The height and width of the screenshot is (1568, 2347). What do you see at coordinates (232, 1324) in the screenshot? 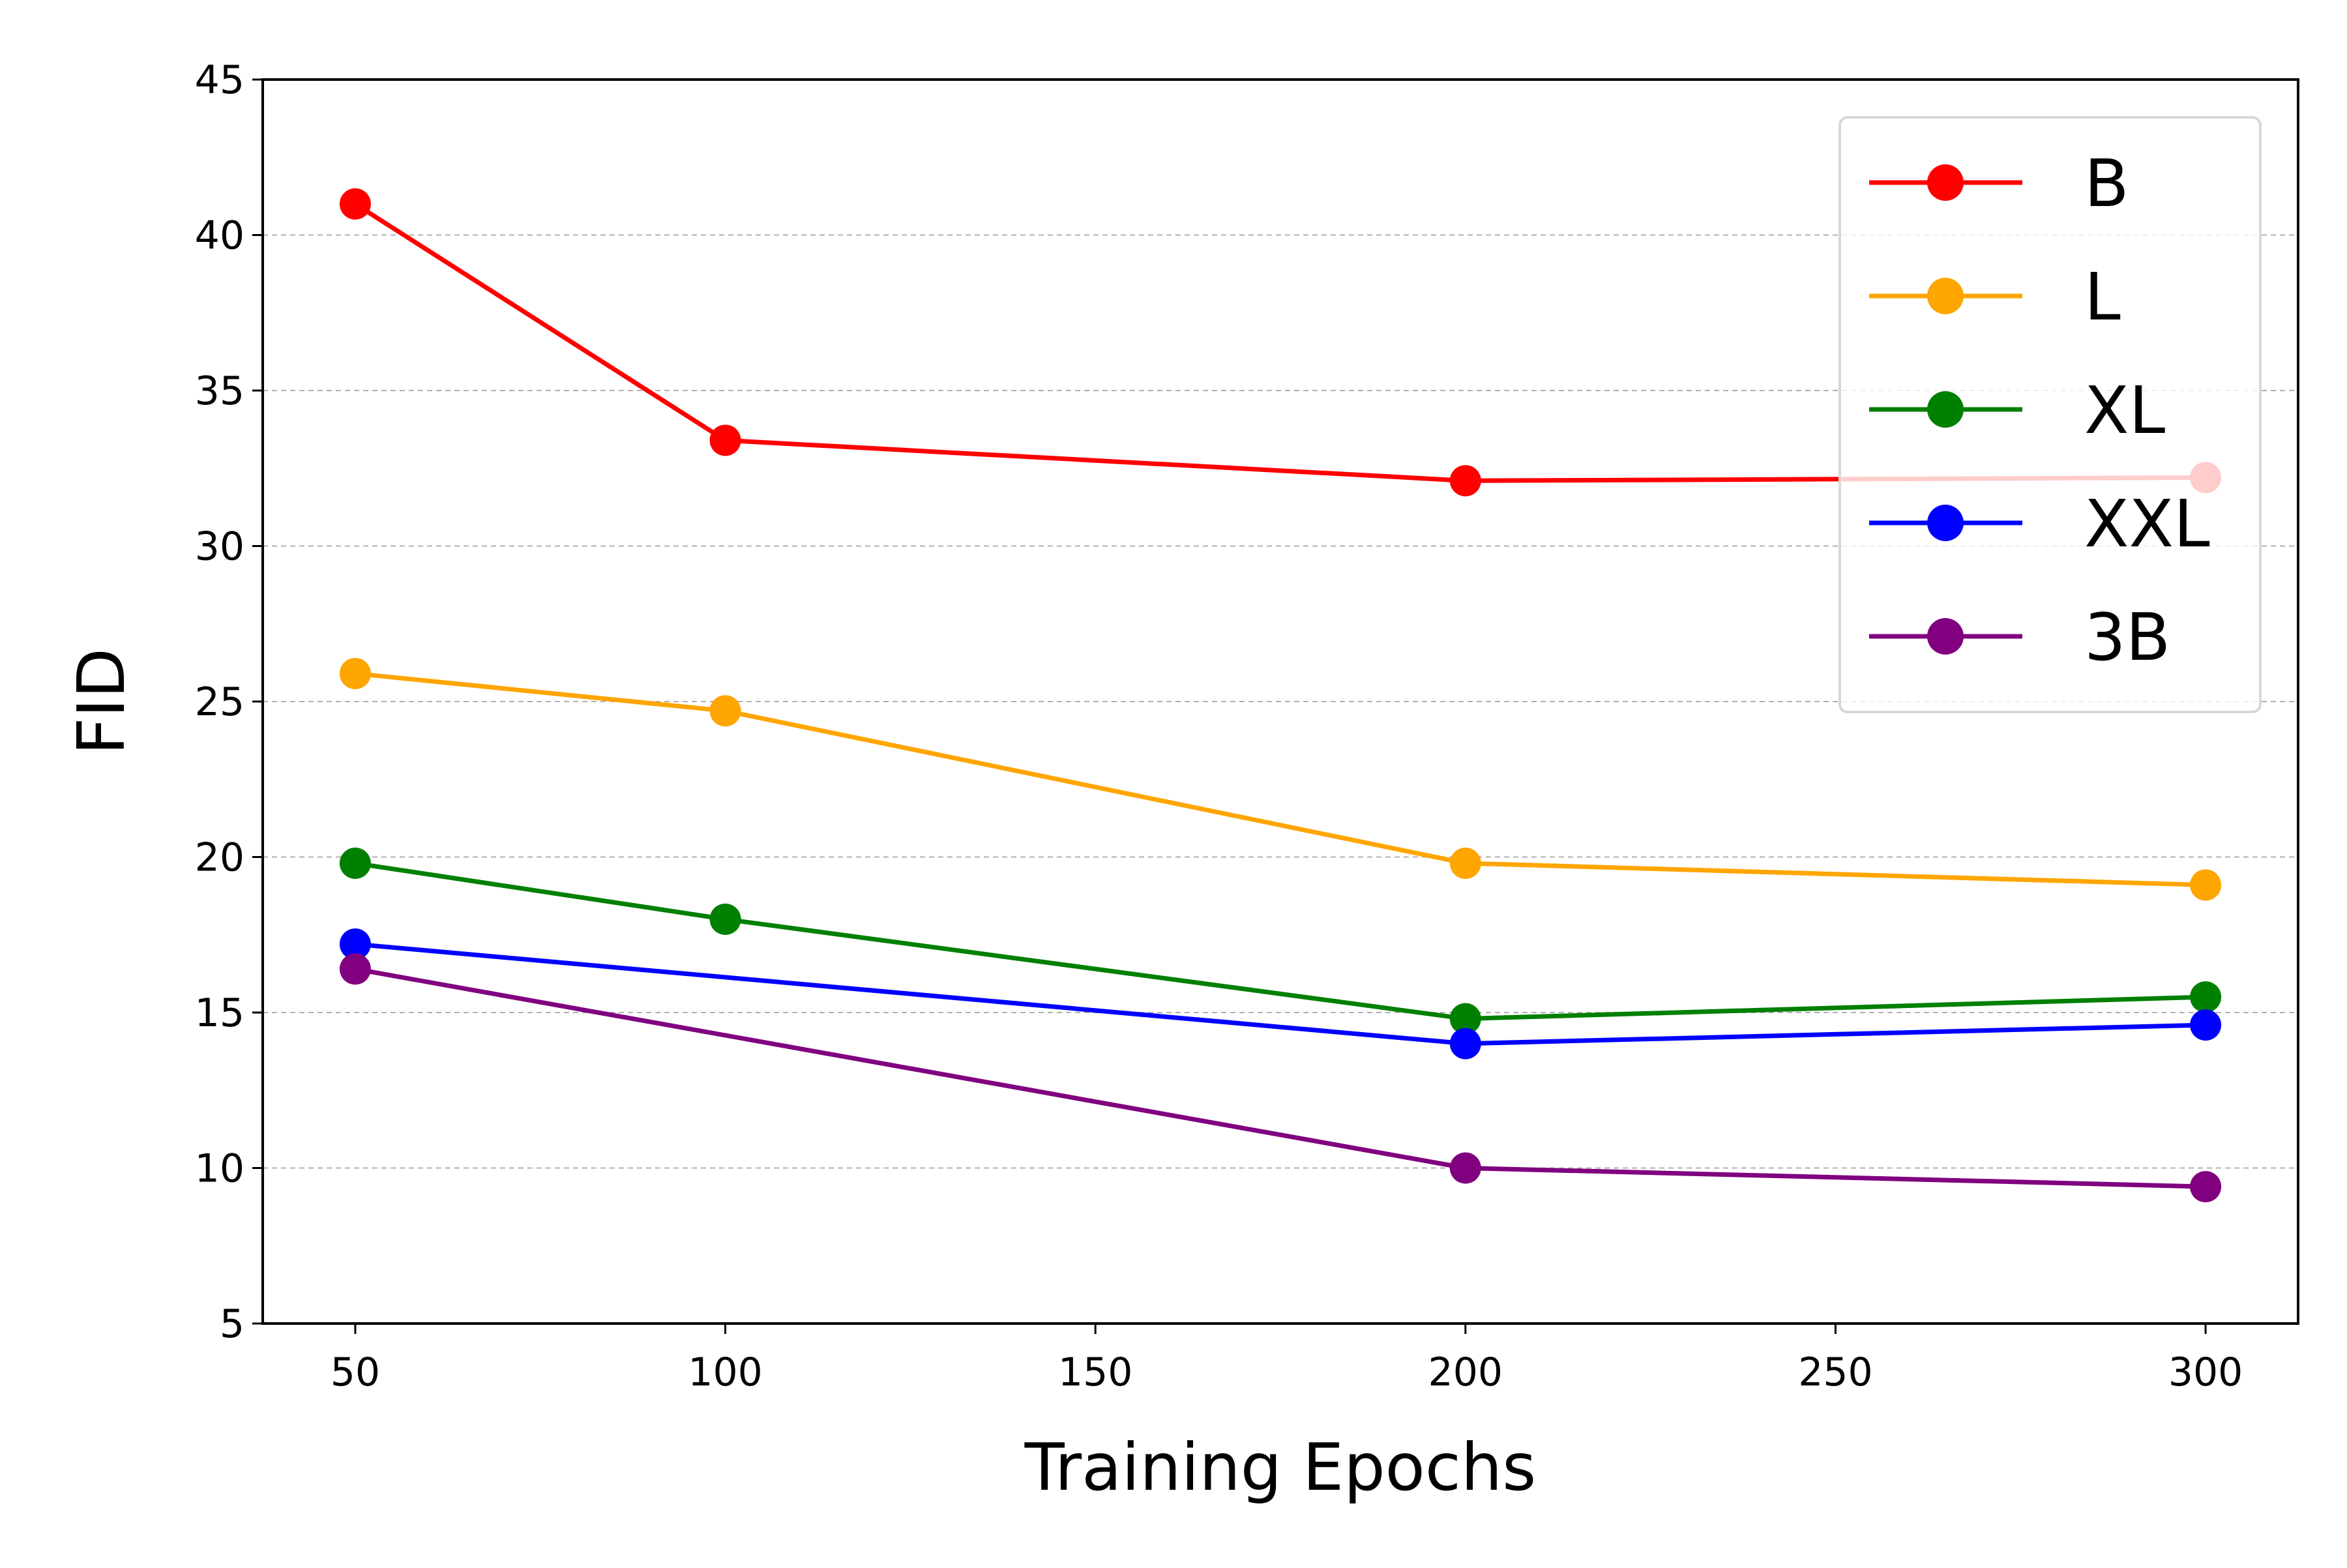
I see `y-tick-label: 5` at bounding box center [232, 1324].